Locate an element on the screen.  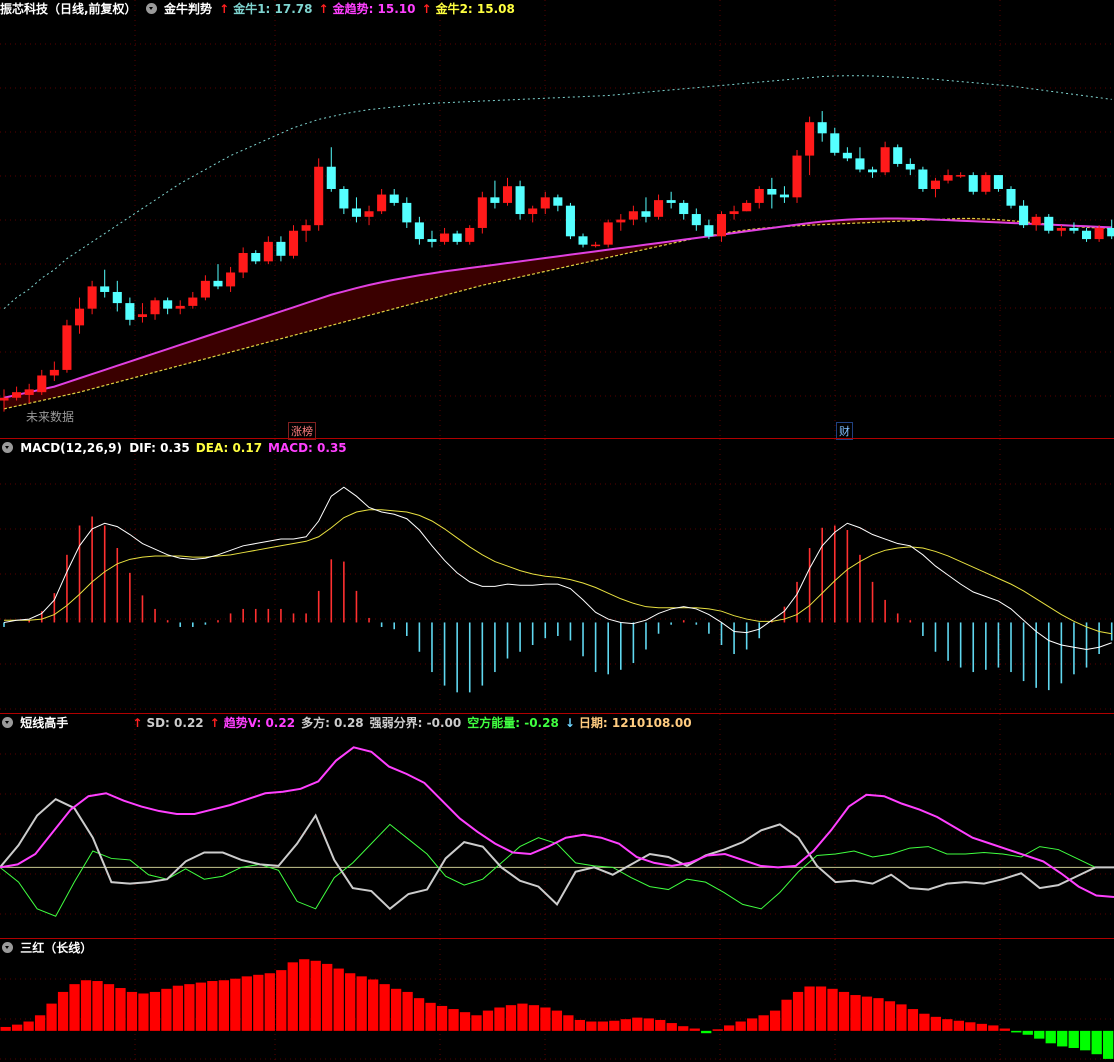
indicator-label: SD: is located at coordinates (160, 723).